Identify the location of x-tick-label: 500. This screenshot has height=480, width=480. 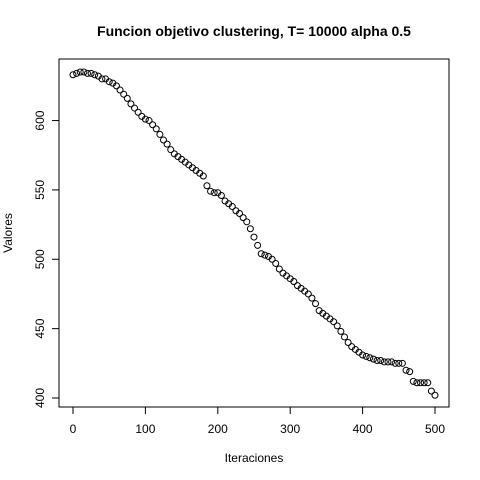
(435, 429).